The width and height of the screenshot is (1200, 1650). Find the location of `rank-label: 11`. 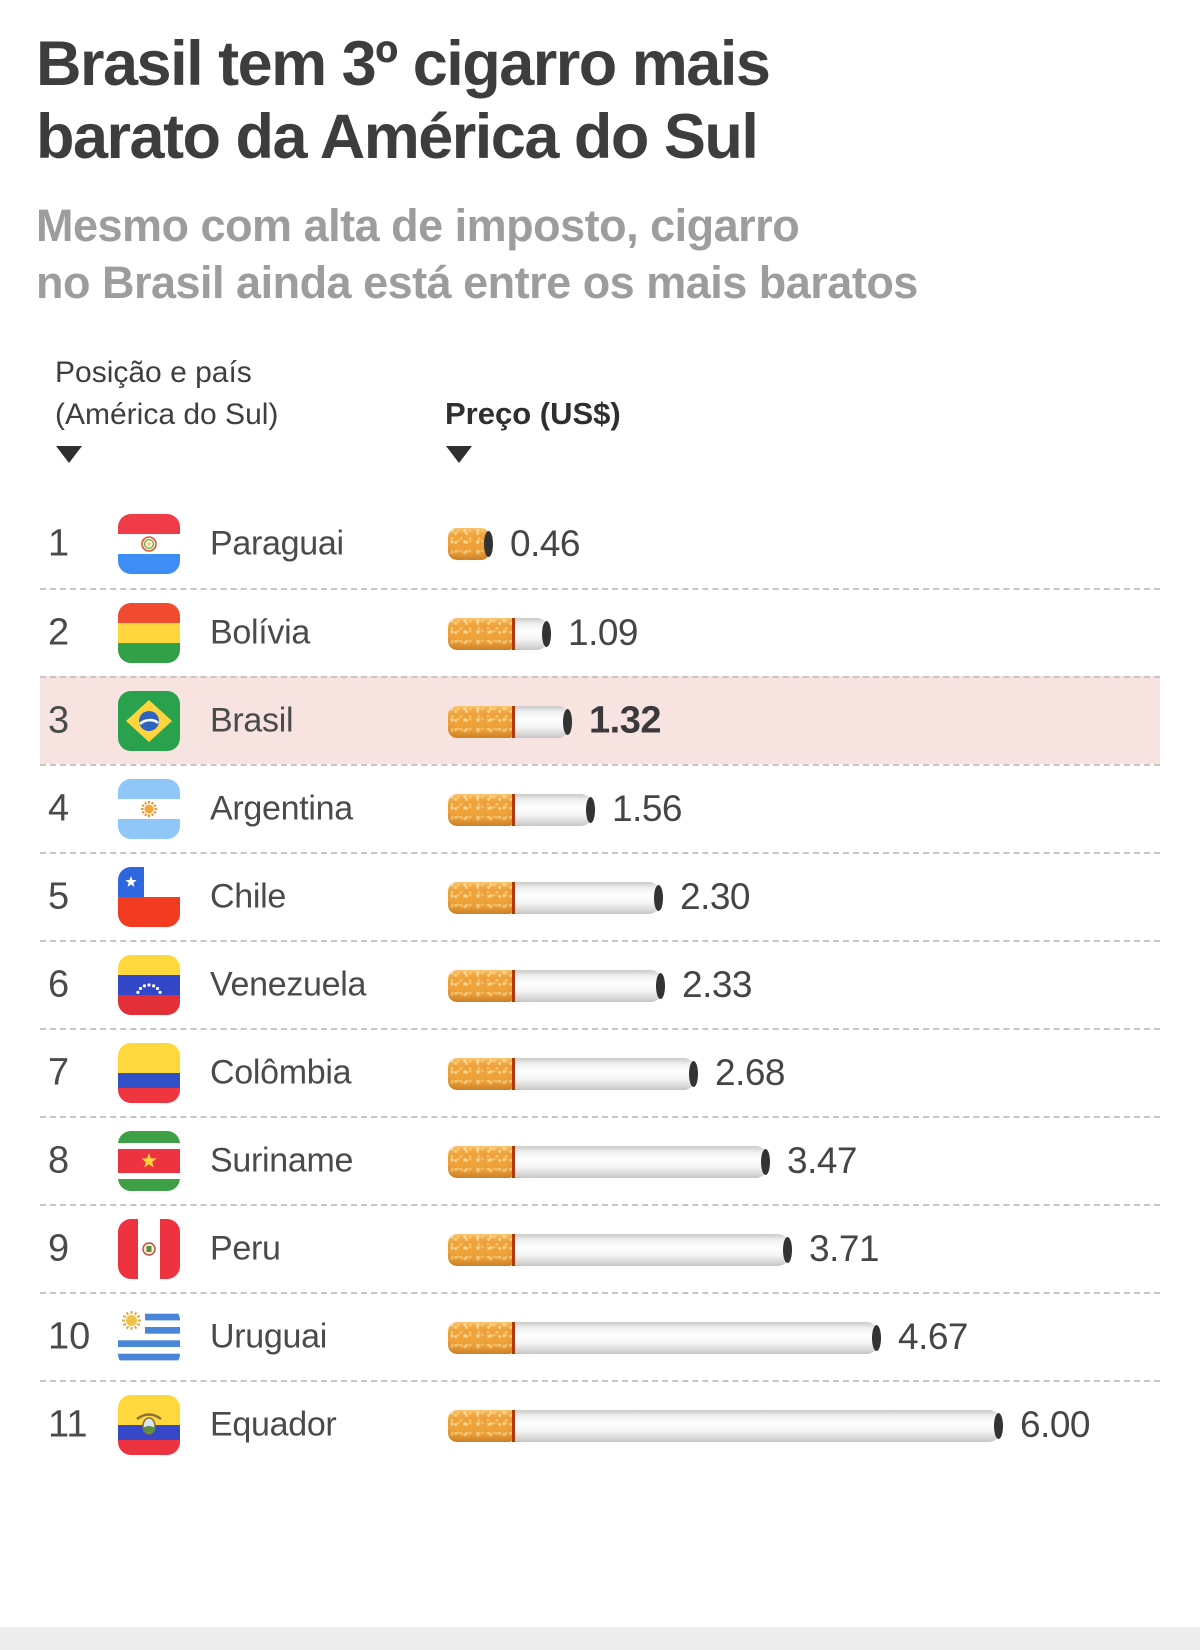

rank-label: 11 is located at coordinates (68, 1424).